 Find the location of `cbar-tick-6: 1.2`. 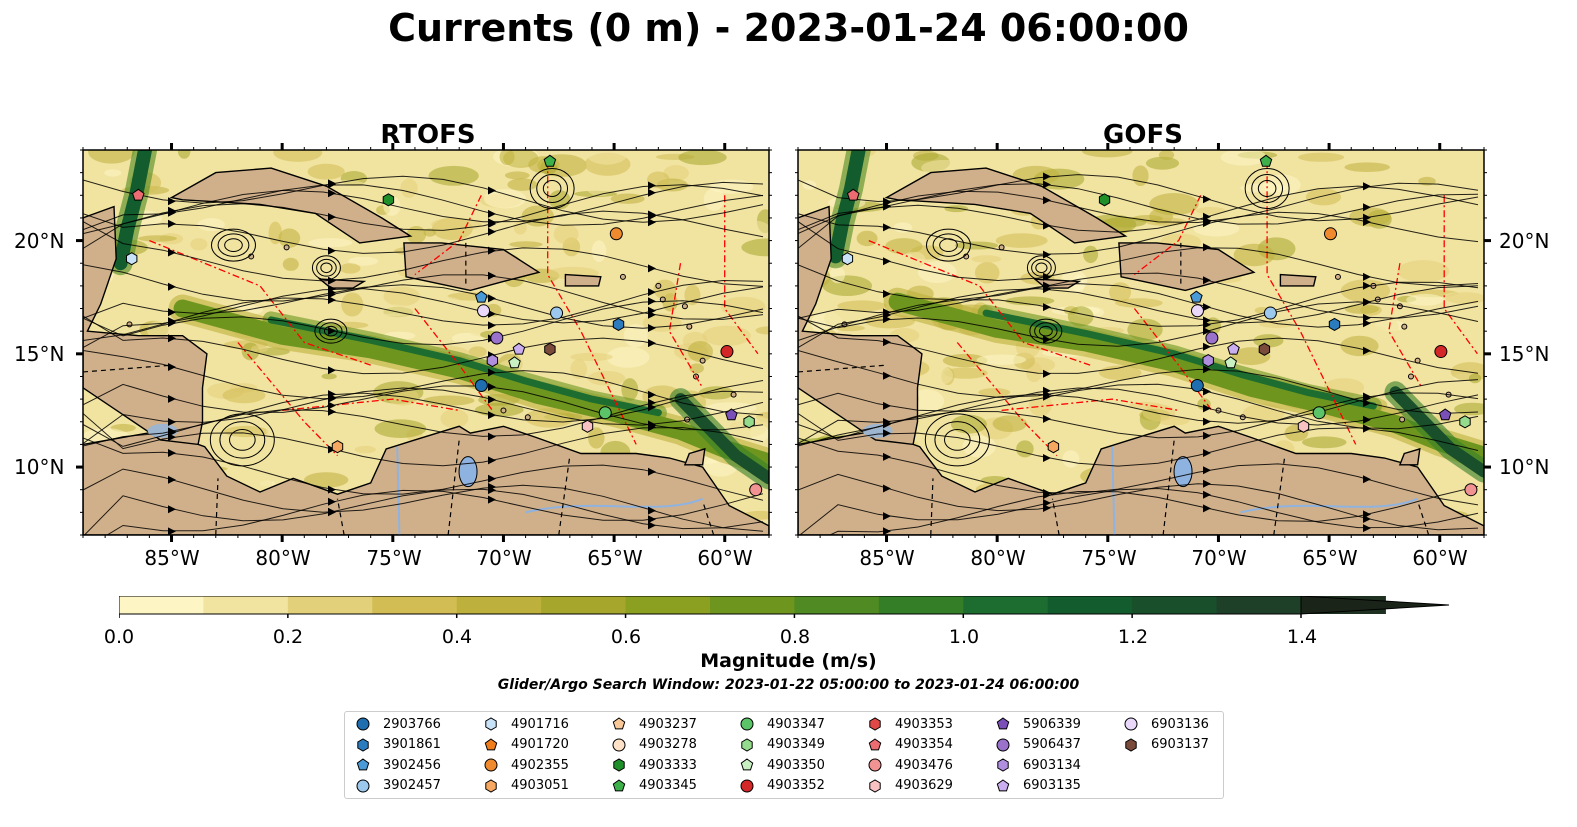

cbar-tick-6: 1.2 is located at coordinates (1133, 637).